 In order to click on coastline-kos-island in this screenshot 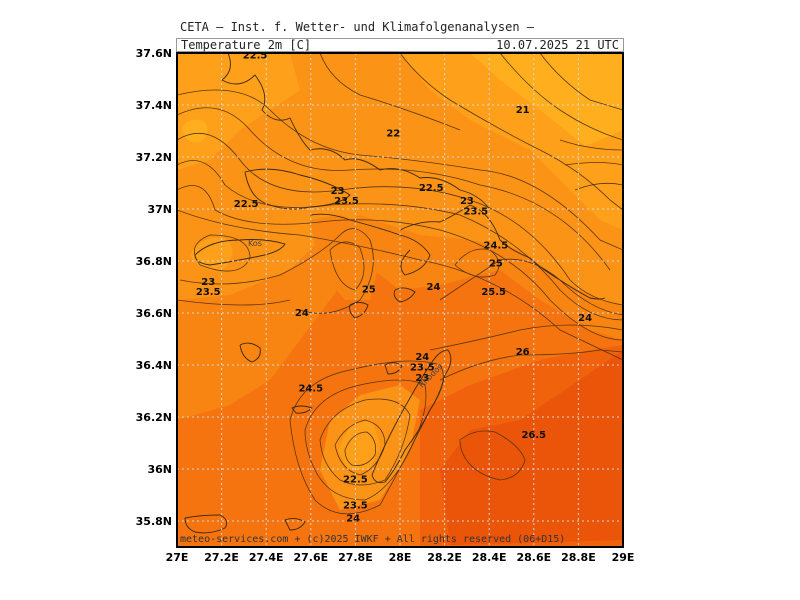, I will do `click(240, 252)`.